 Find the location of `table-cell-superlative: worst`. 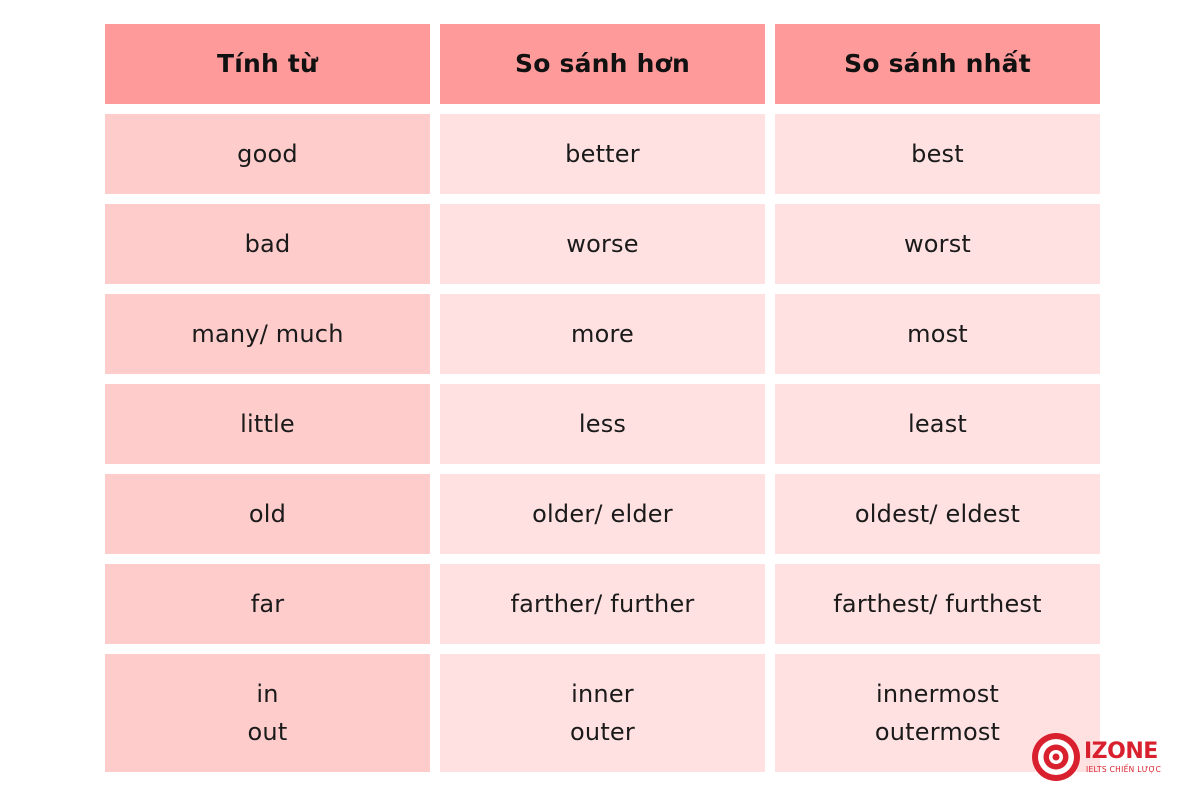

table-cell-superlative: worst is located at coordinates (937, 244).